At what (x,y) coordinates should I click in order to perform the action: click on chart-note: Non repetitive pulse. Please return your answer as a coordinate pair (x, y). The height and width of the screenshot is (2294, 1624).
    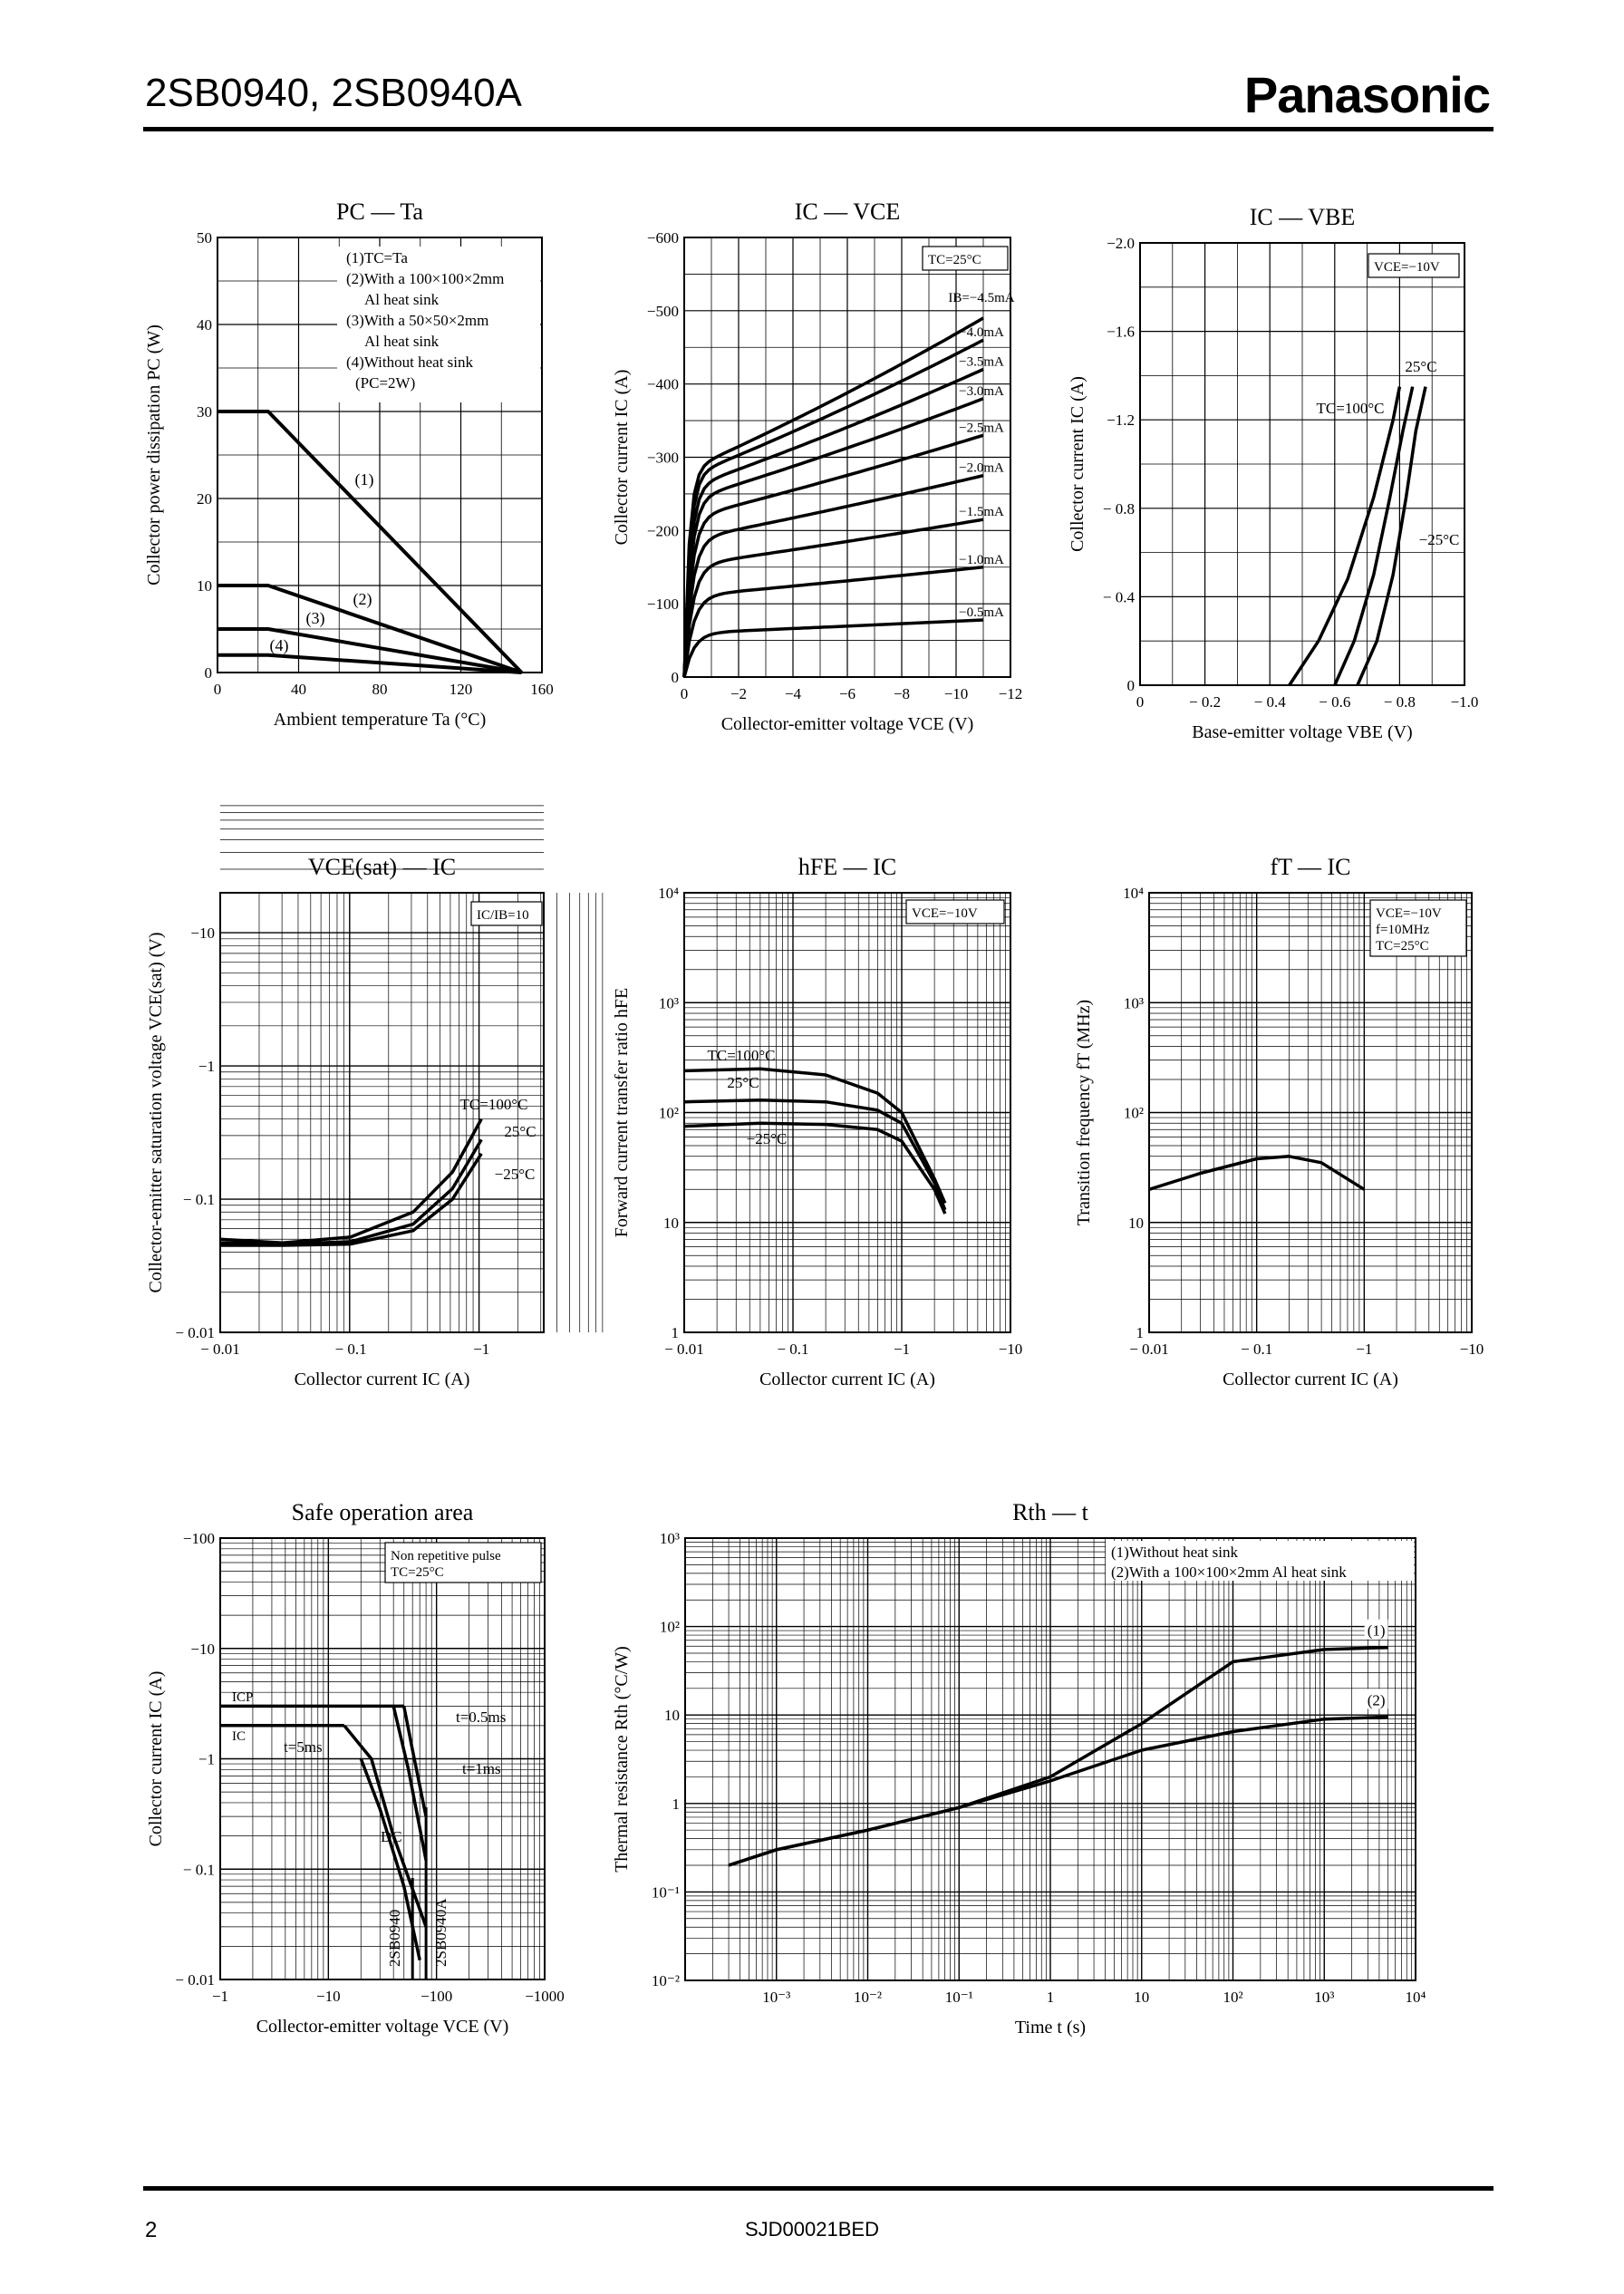
    Looking at the image, I should click on (446, 1556).